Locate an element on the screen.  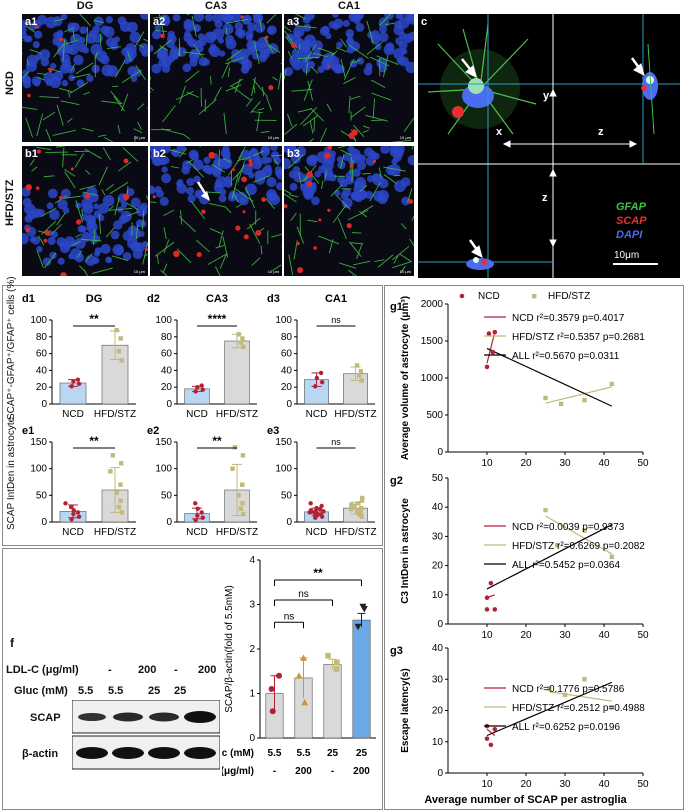
ldl-row-label: LDL-C (μg/ml) is located at coordinates (238, 771).